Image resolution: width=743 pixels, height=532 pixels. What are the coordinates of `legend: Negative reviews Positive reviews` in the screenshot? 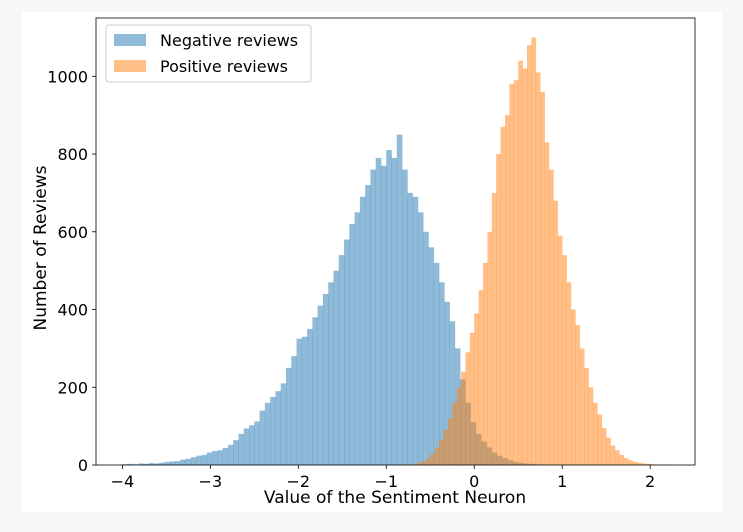 It's located at (208, 53).